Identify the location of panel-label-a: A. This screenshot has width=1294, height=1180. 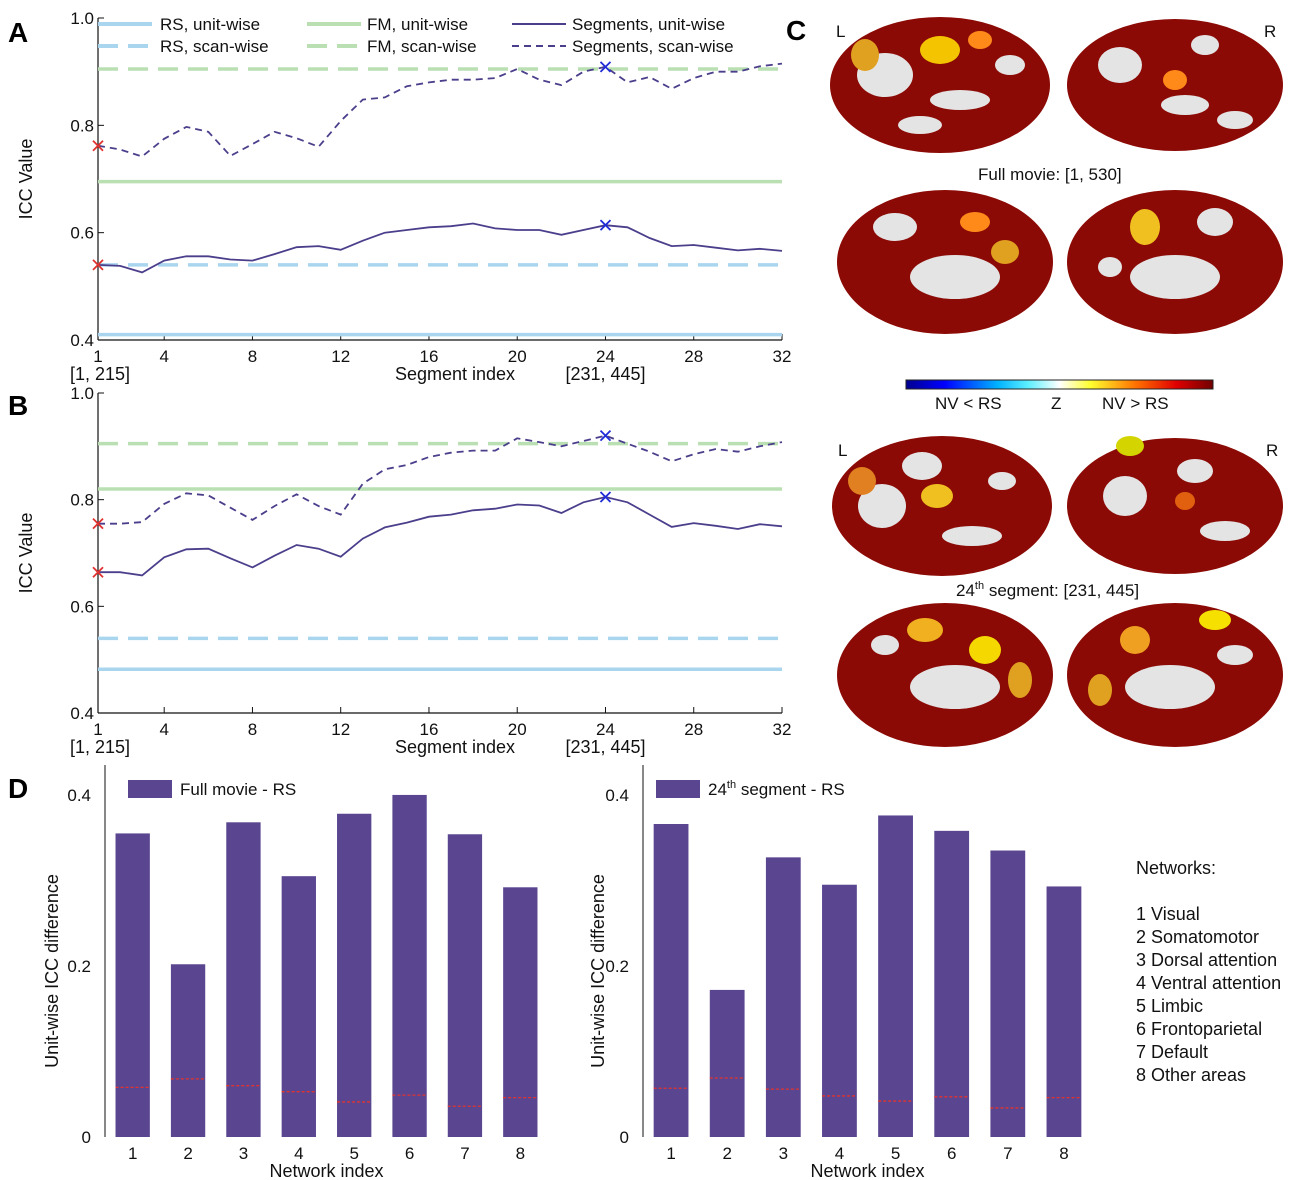
(18, 32).